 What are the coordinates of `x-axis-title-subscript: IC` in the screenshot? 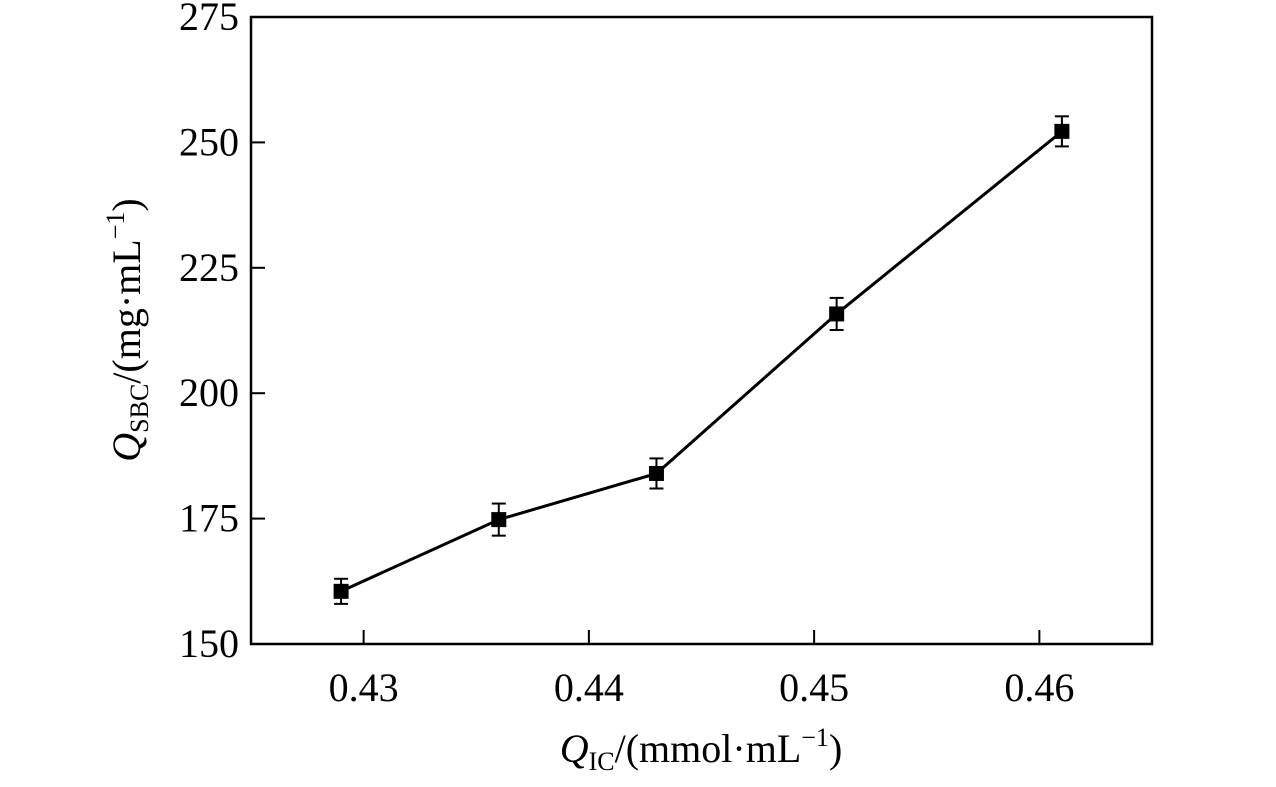 It's located at (602, 761).